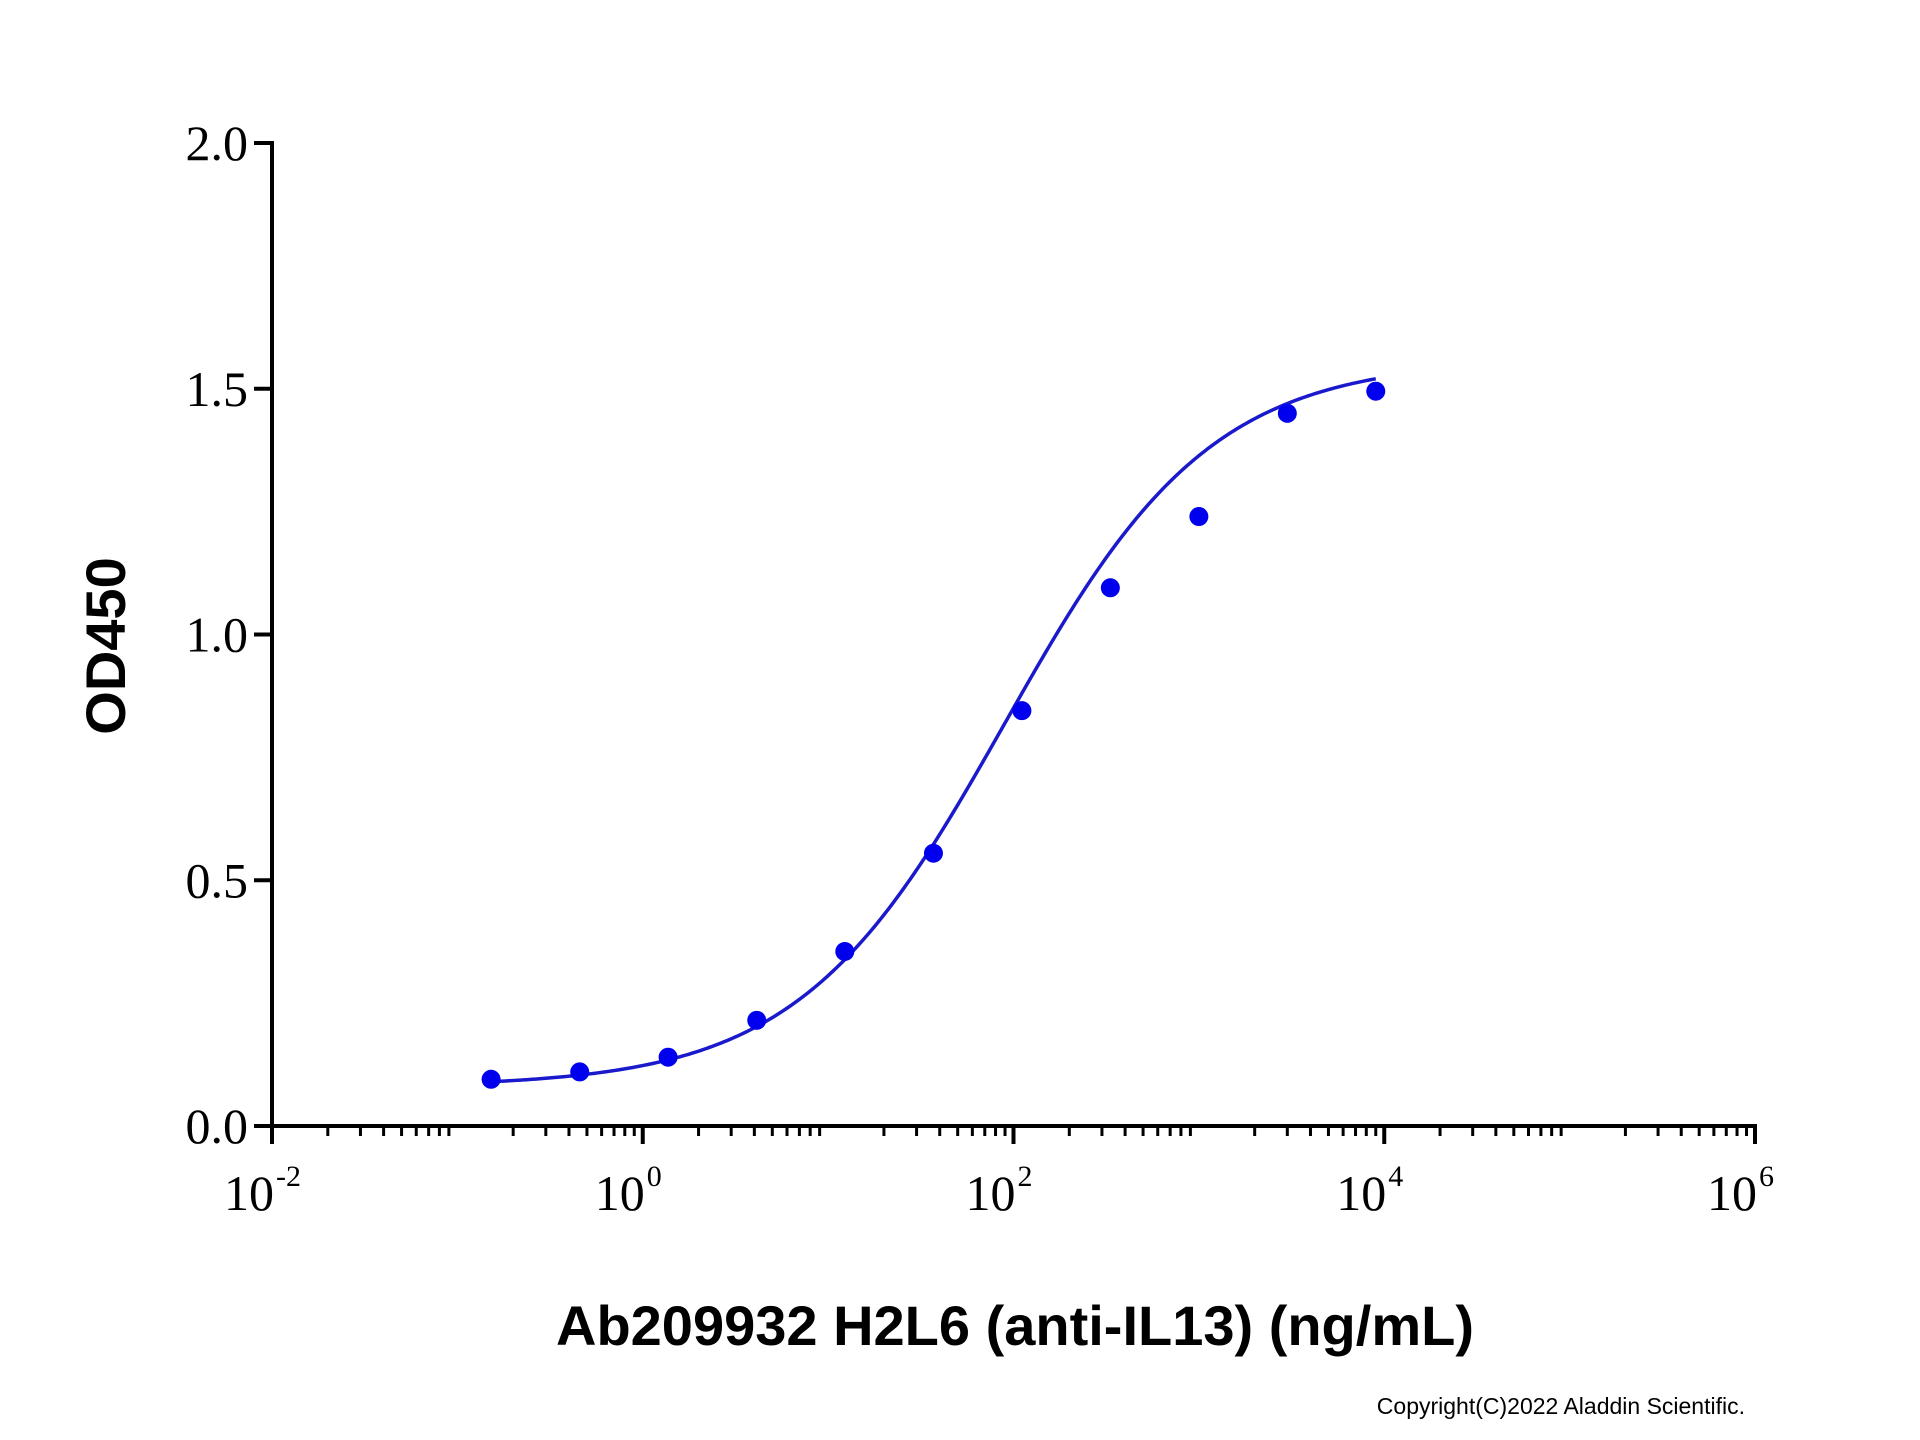 This screenshot has width=1920, height=1440. I want to click on y-axis-title: OD450, so click(105, 645).